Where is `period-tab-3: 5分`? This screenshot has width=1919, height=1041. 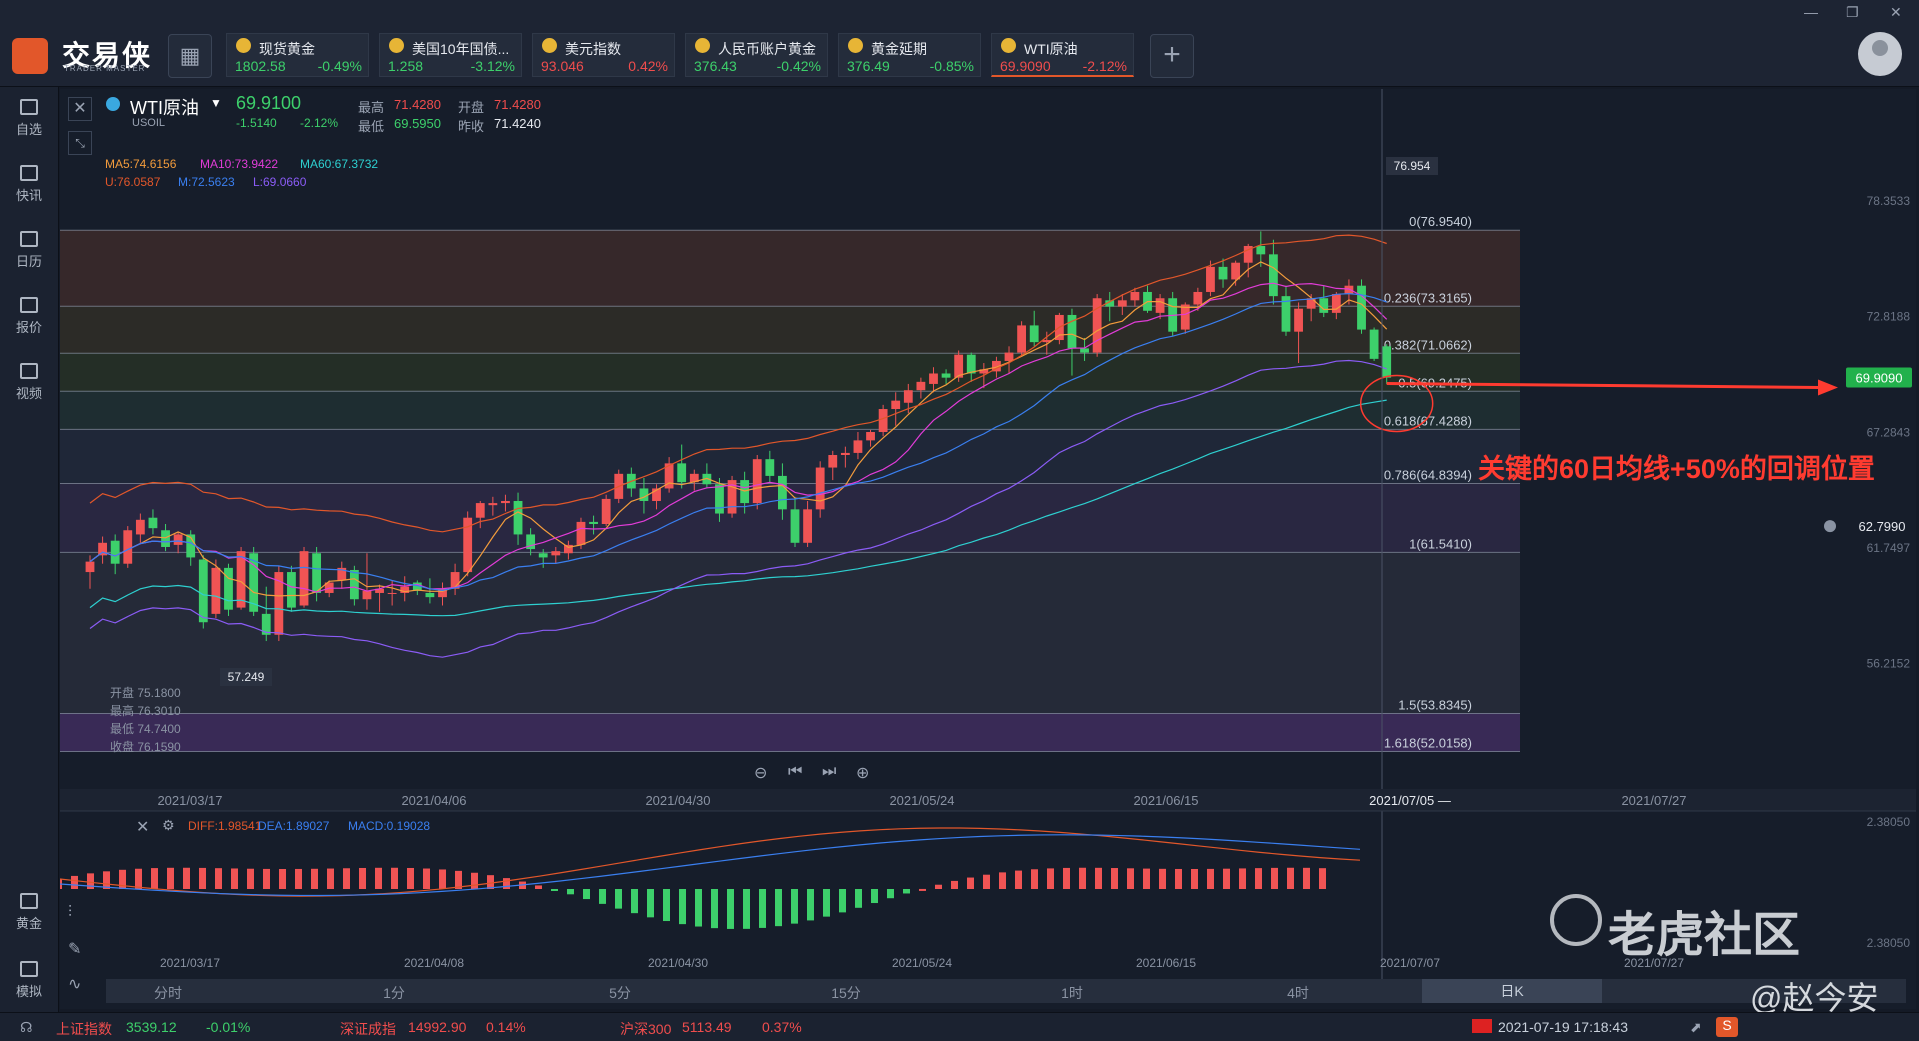
period-tab-3: 5分 is located at coordinates (620, 993).